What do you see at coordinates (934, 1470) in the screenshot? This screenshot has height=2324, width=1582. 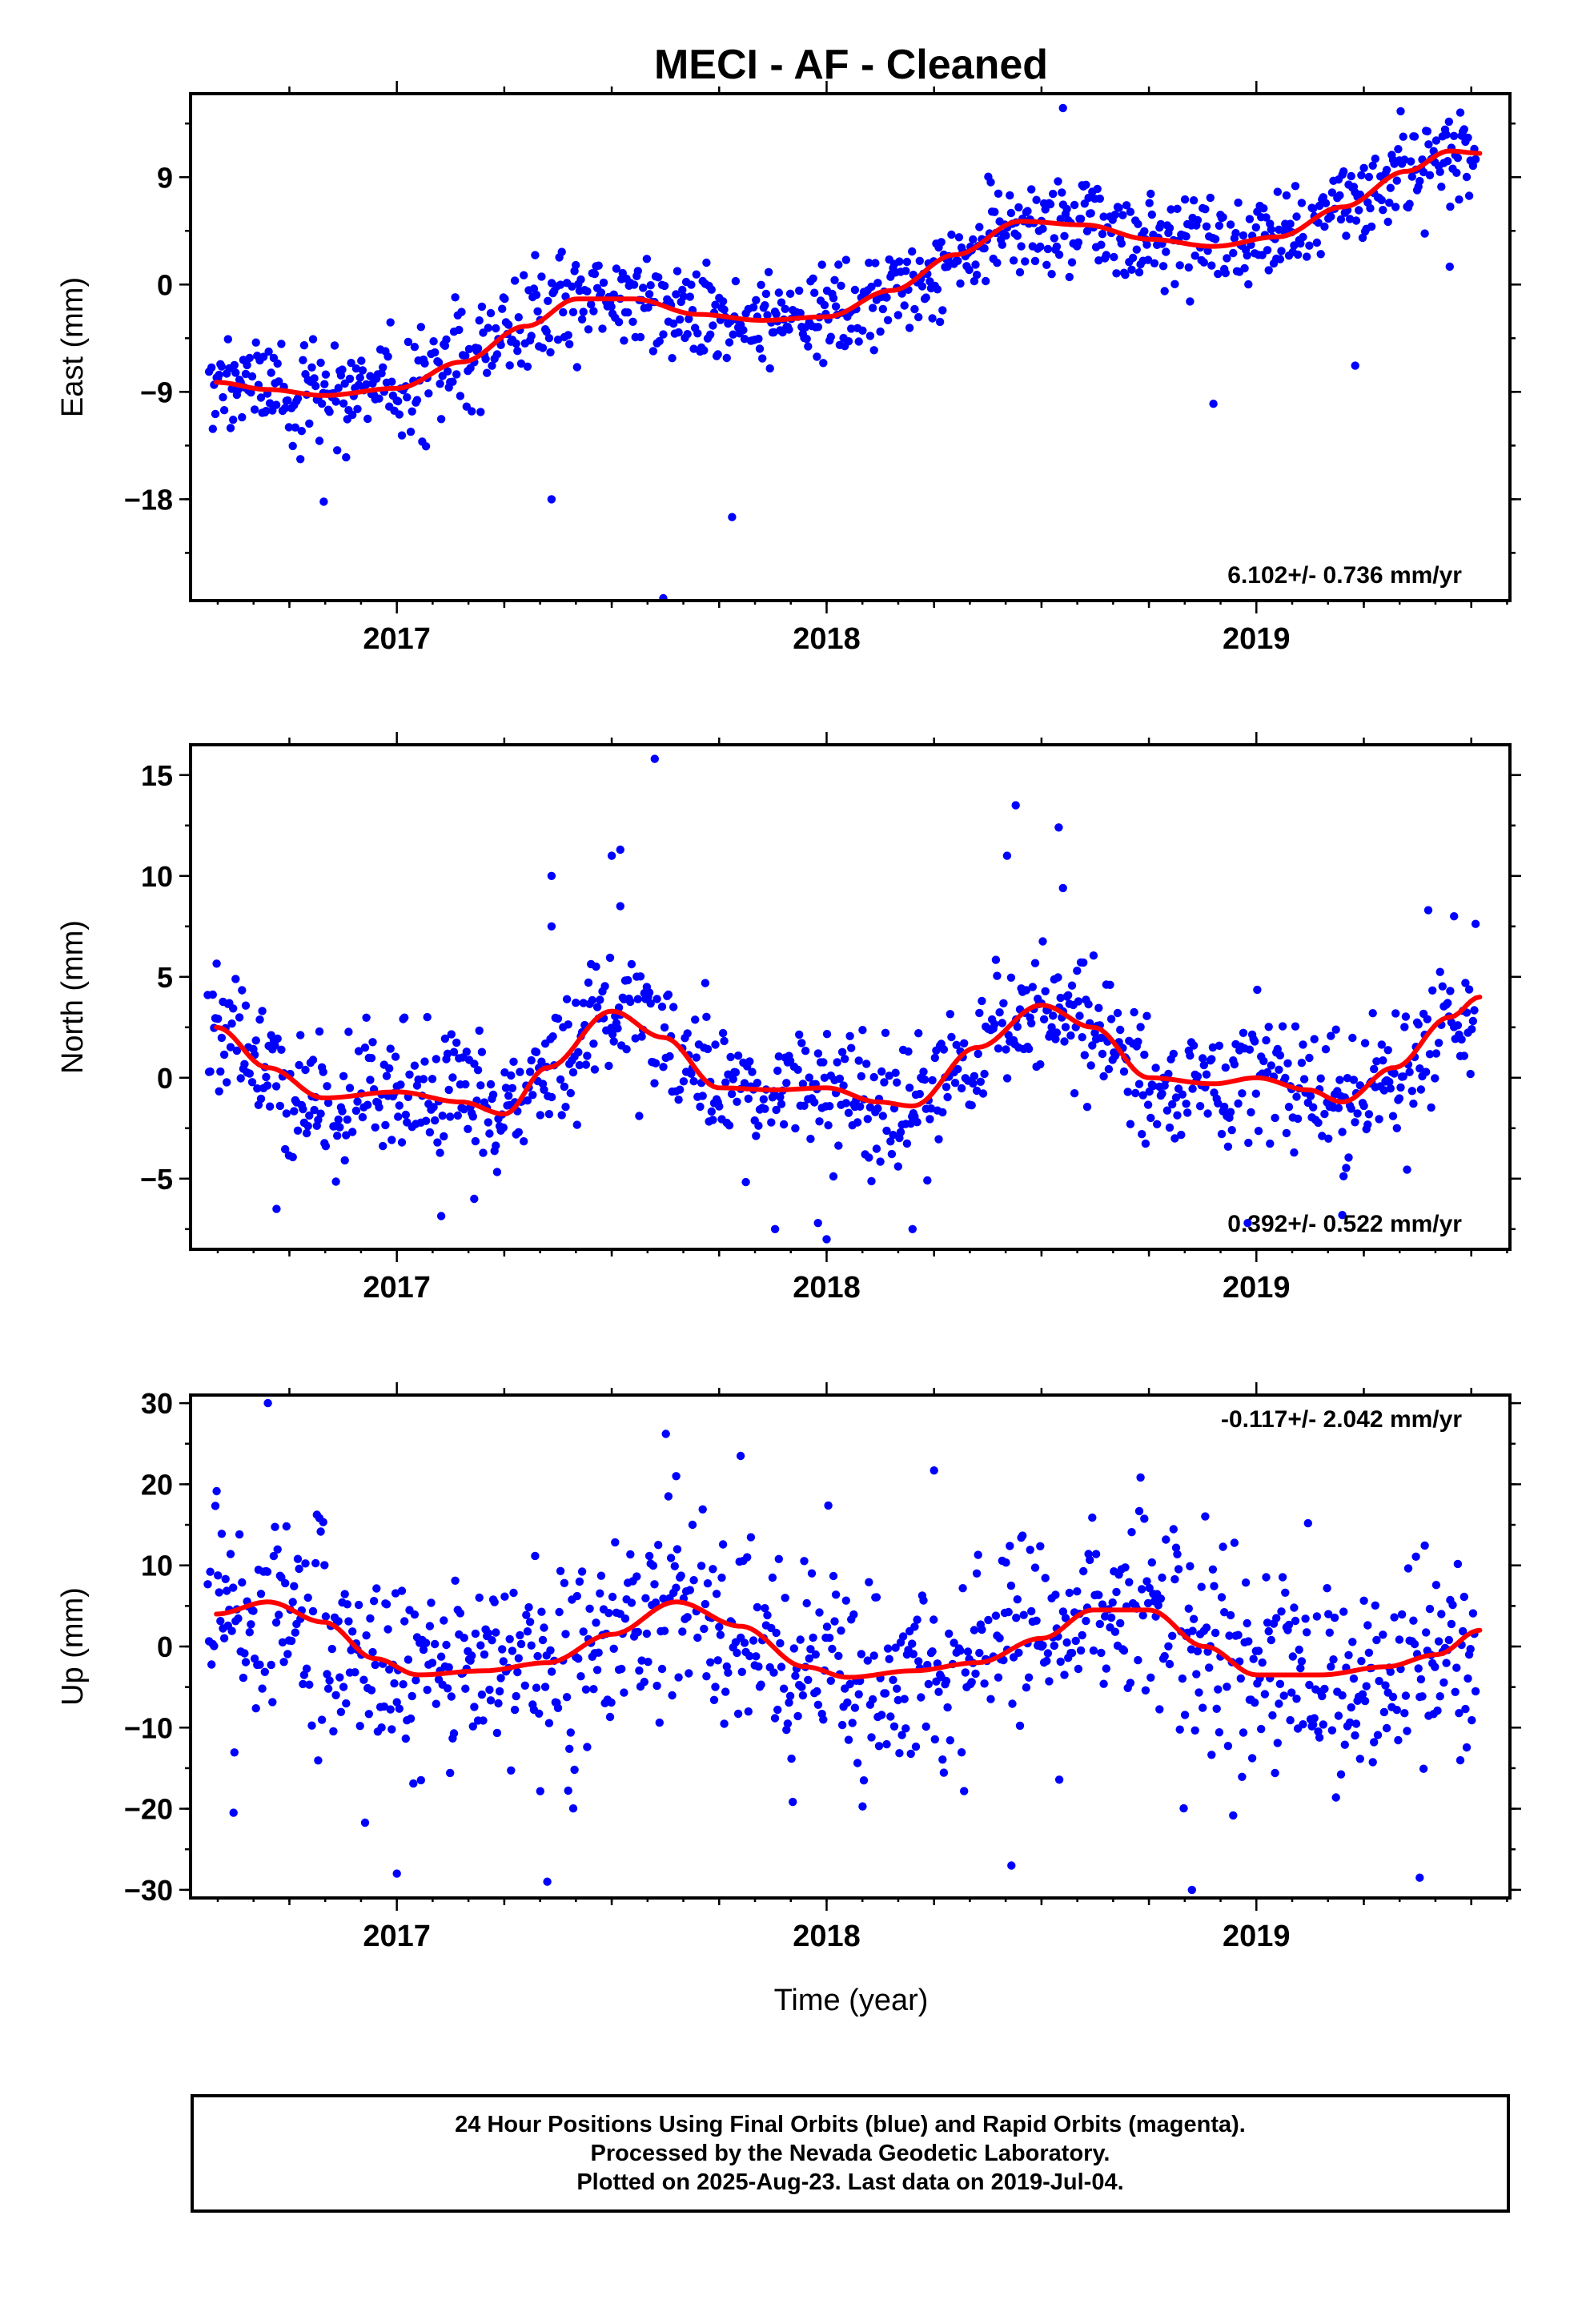 I see `up-outlier-point` at bounding box center [934, 1470].